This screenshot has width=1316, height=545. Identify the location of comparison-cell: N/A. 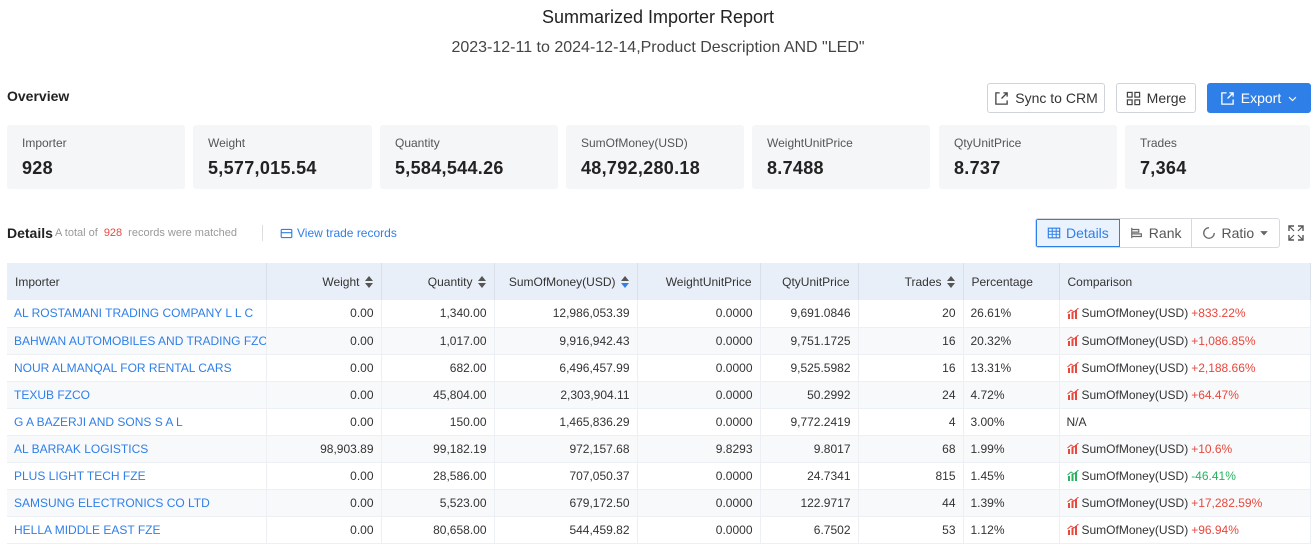
(1185, 422).